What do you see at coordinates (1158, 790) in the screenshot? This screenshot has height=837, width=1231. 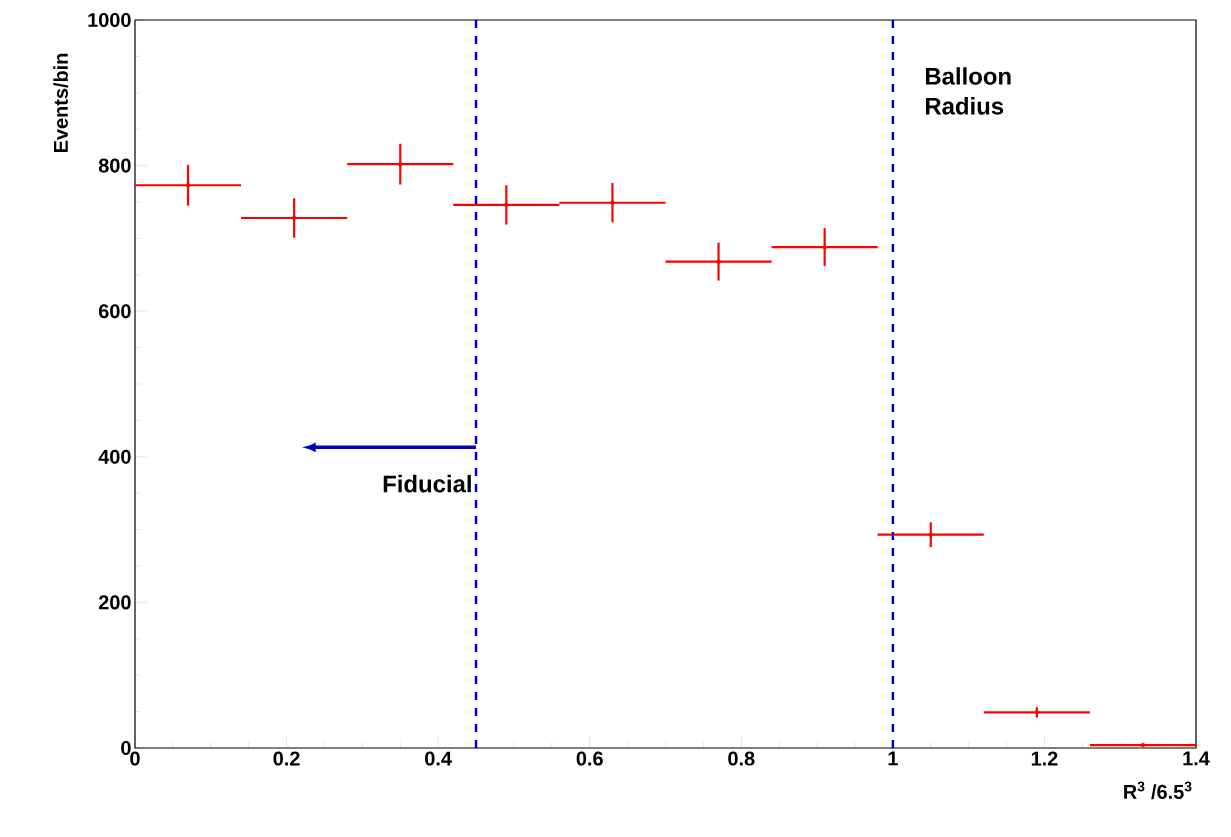 I see `x-axis-title: R$^{3}$ /6.5$^{3}$` at bounding box center [1158, 790].